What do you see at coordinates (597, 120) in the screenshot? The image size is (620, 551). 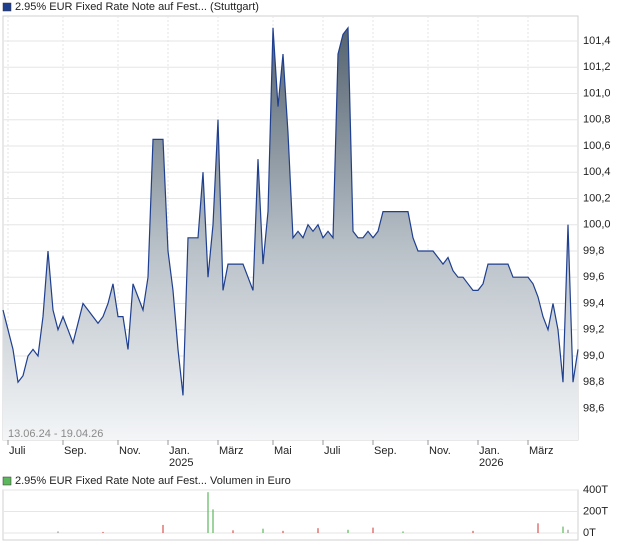 I see `y-tick-label: 100,8` at bounding box center [597, 120].